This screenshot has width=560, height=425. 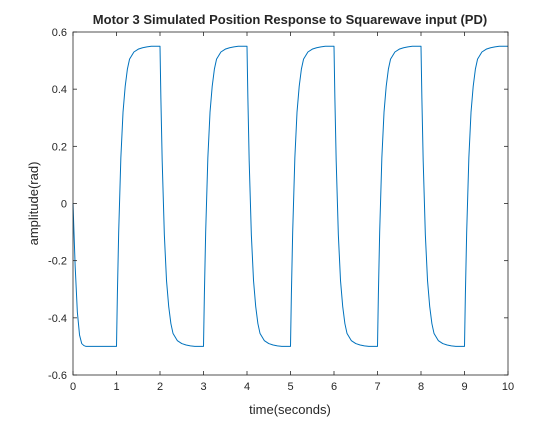 What do you see at coordinates (290, 409) in the screenshot?
I see `x-axis-label: time(seconds)` at bounding box center [290, 409].